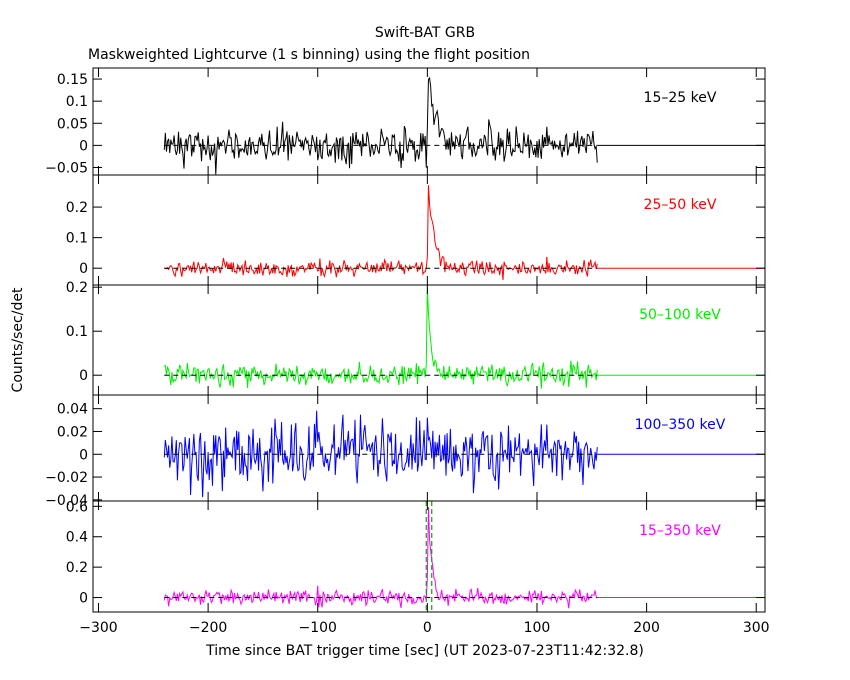 This screenshot has width=850, height=680. What do you see at coordinates (18, 339) in the screenshot?
I see `y-axis-label: Counts/sec/det` at bounding box center [18, 339].